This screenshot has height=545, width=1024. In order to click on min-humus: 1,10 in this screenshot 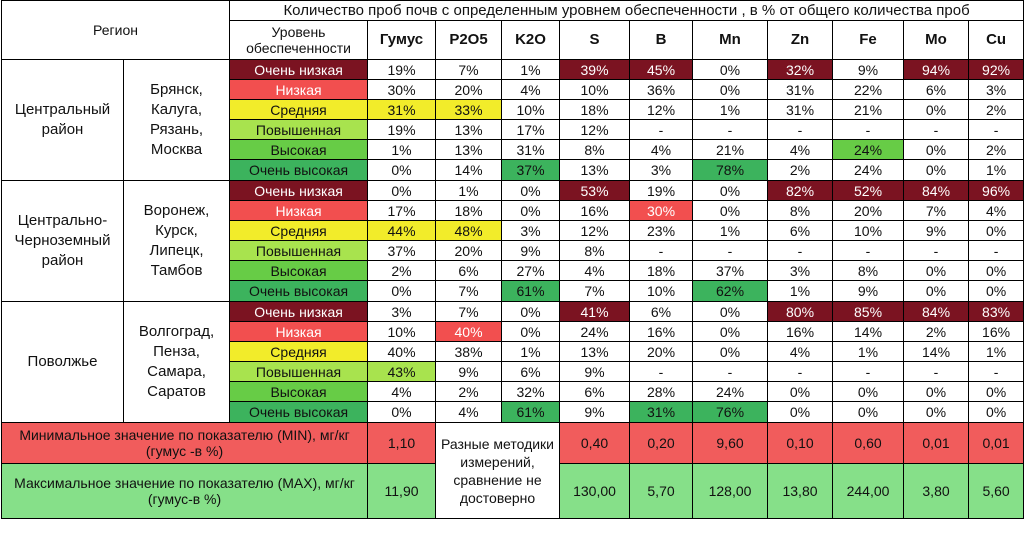, I will do `click(402, 443)`.